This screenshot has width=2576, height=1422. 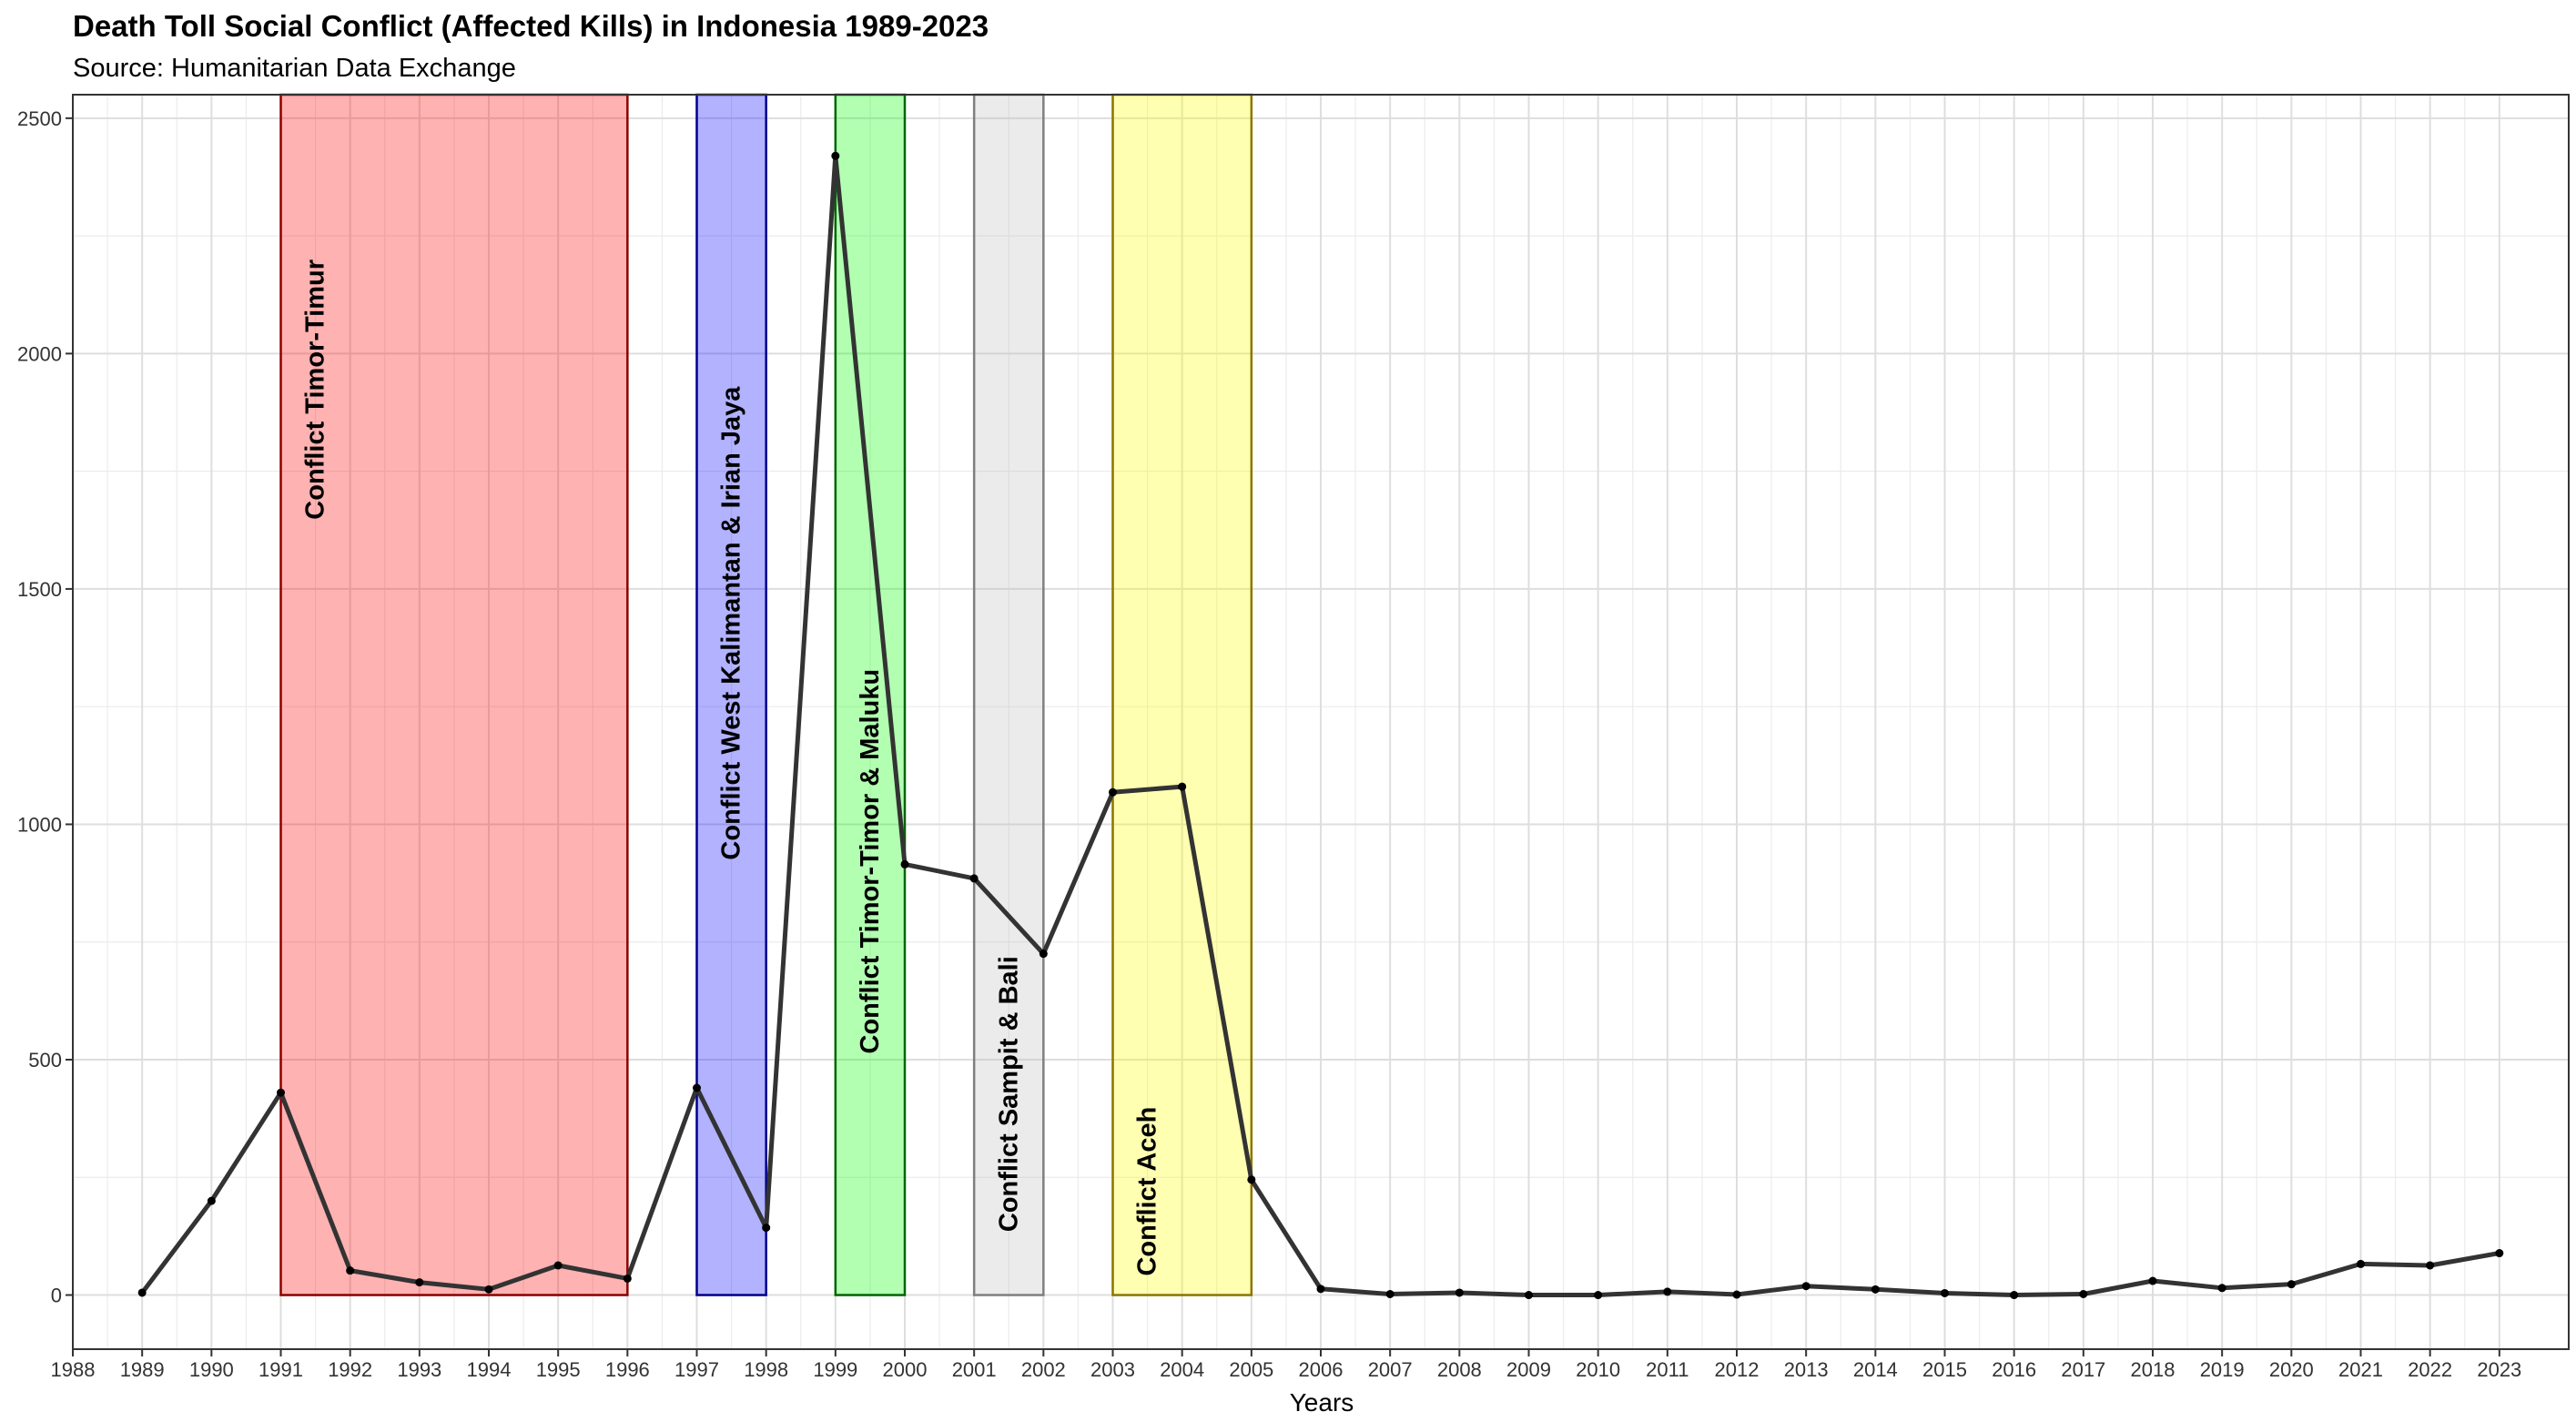 I want to click on x-tick-label: 1999, so click(x=835, y=1369).